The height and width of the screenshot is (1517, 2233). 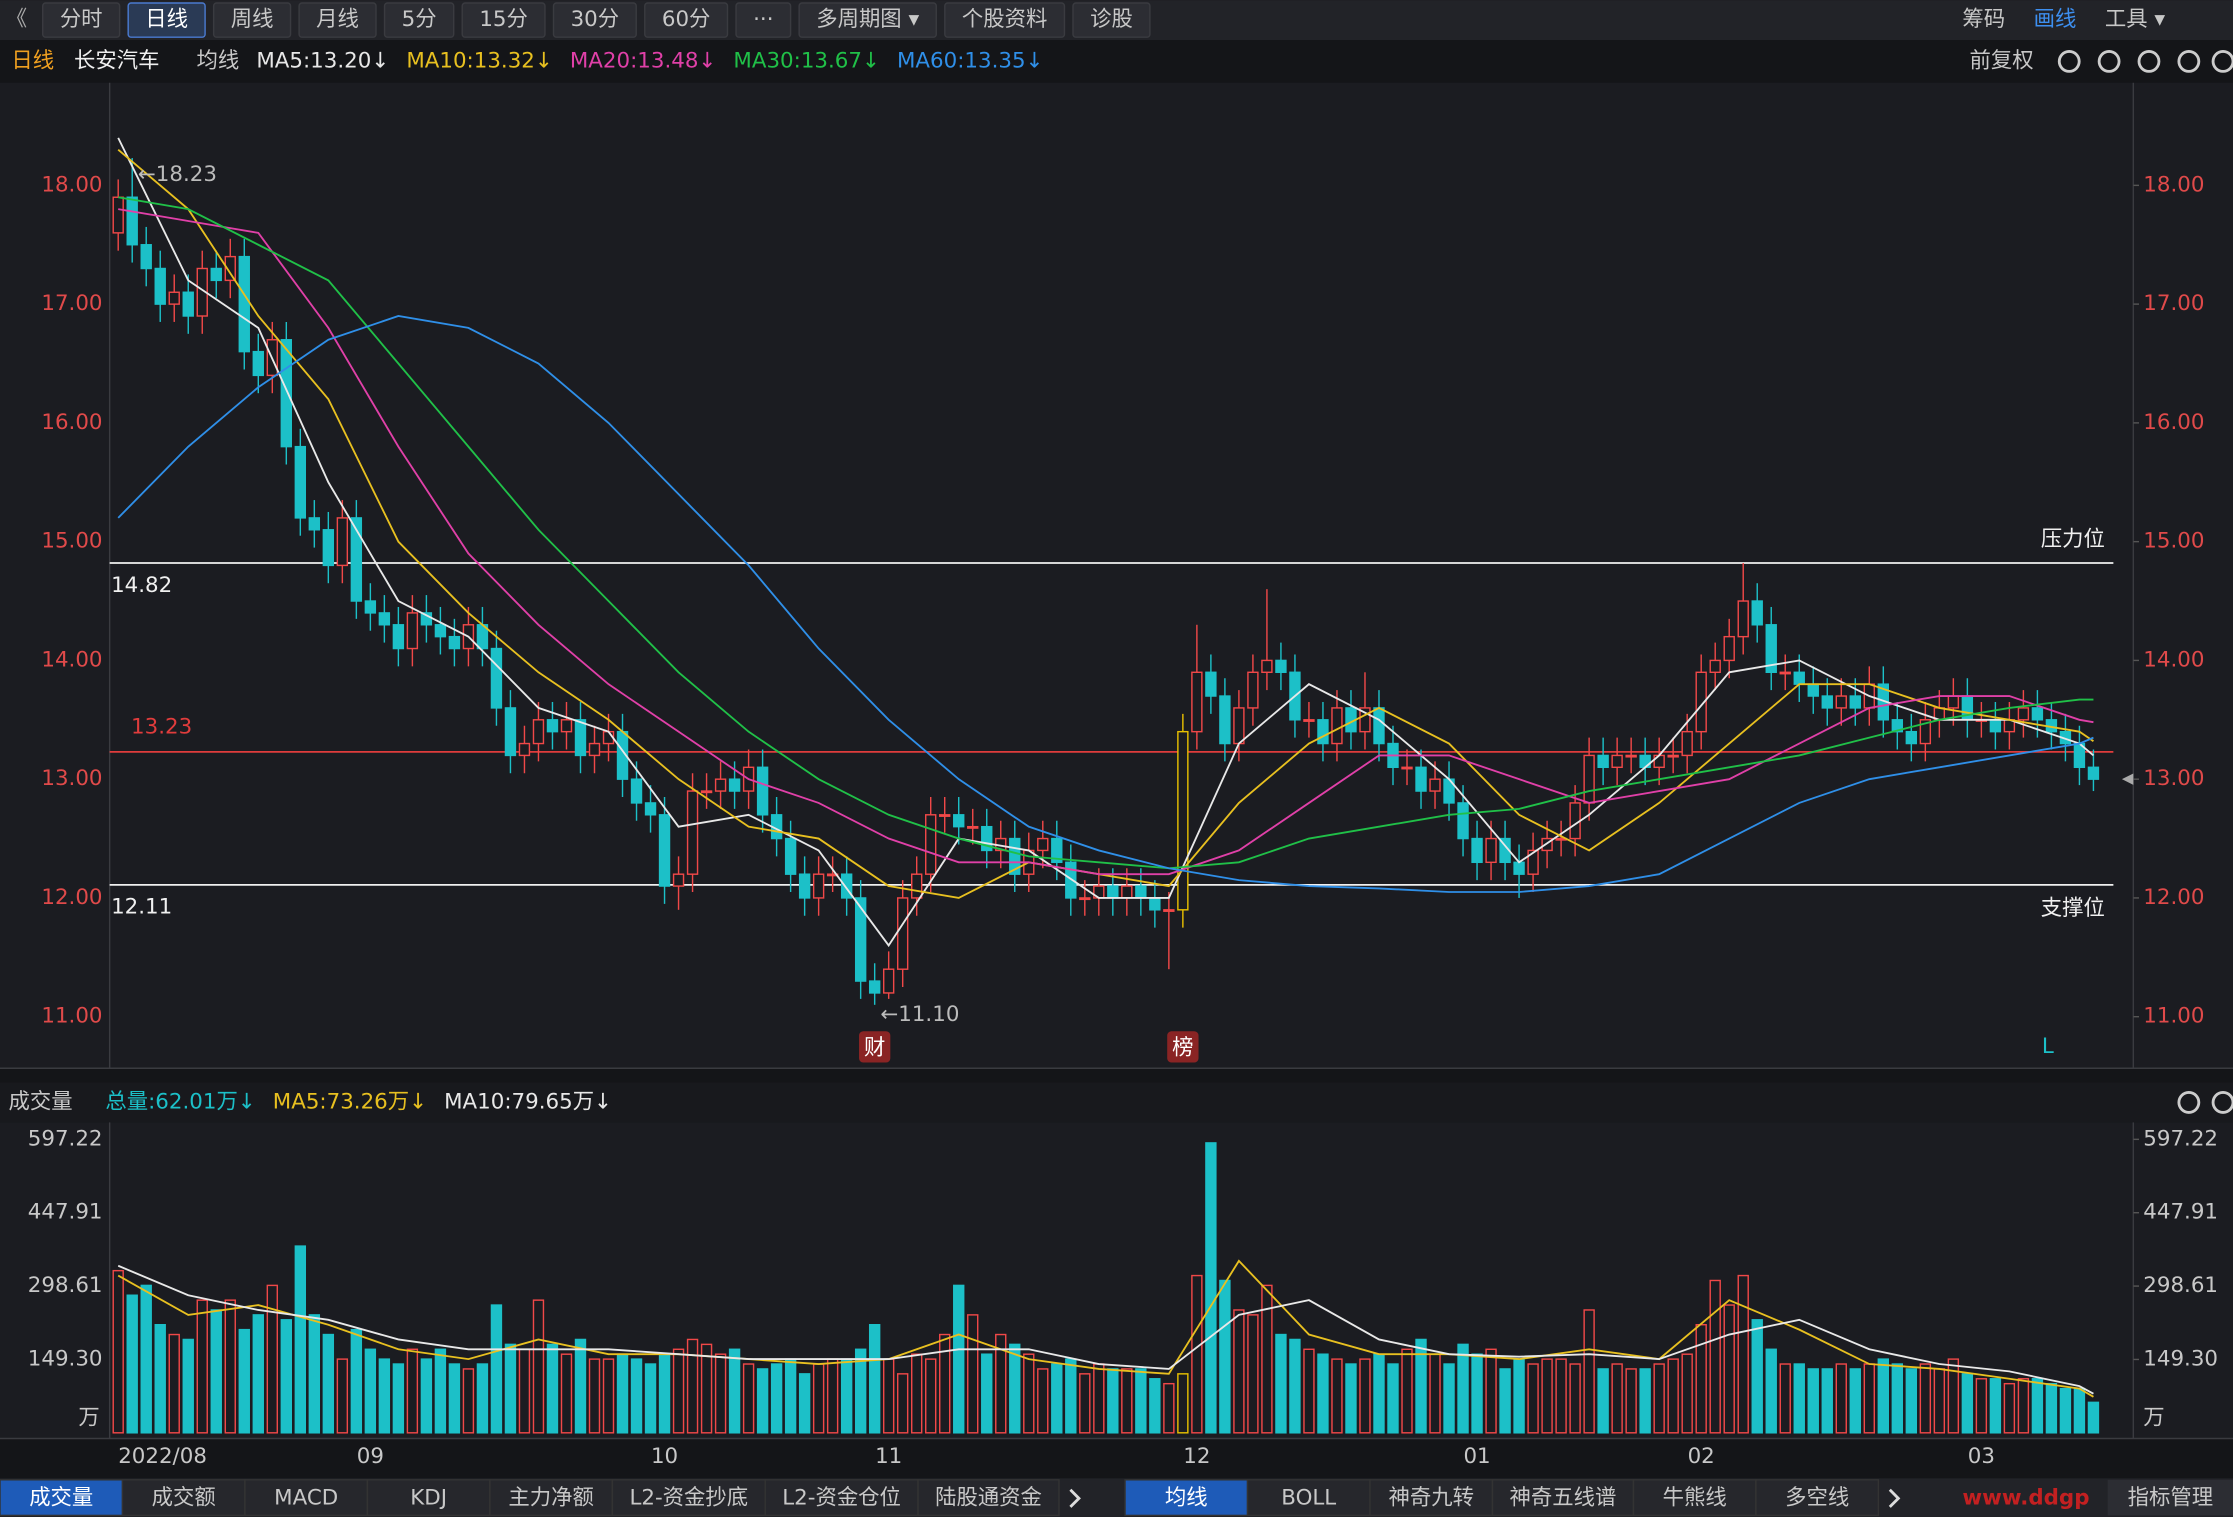 I want to click on x-tick-label: 2022/08, so click(x=162, y=1456).